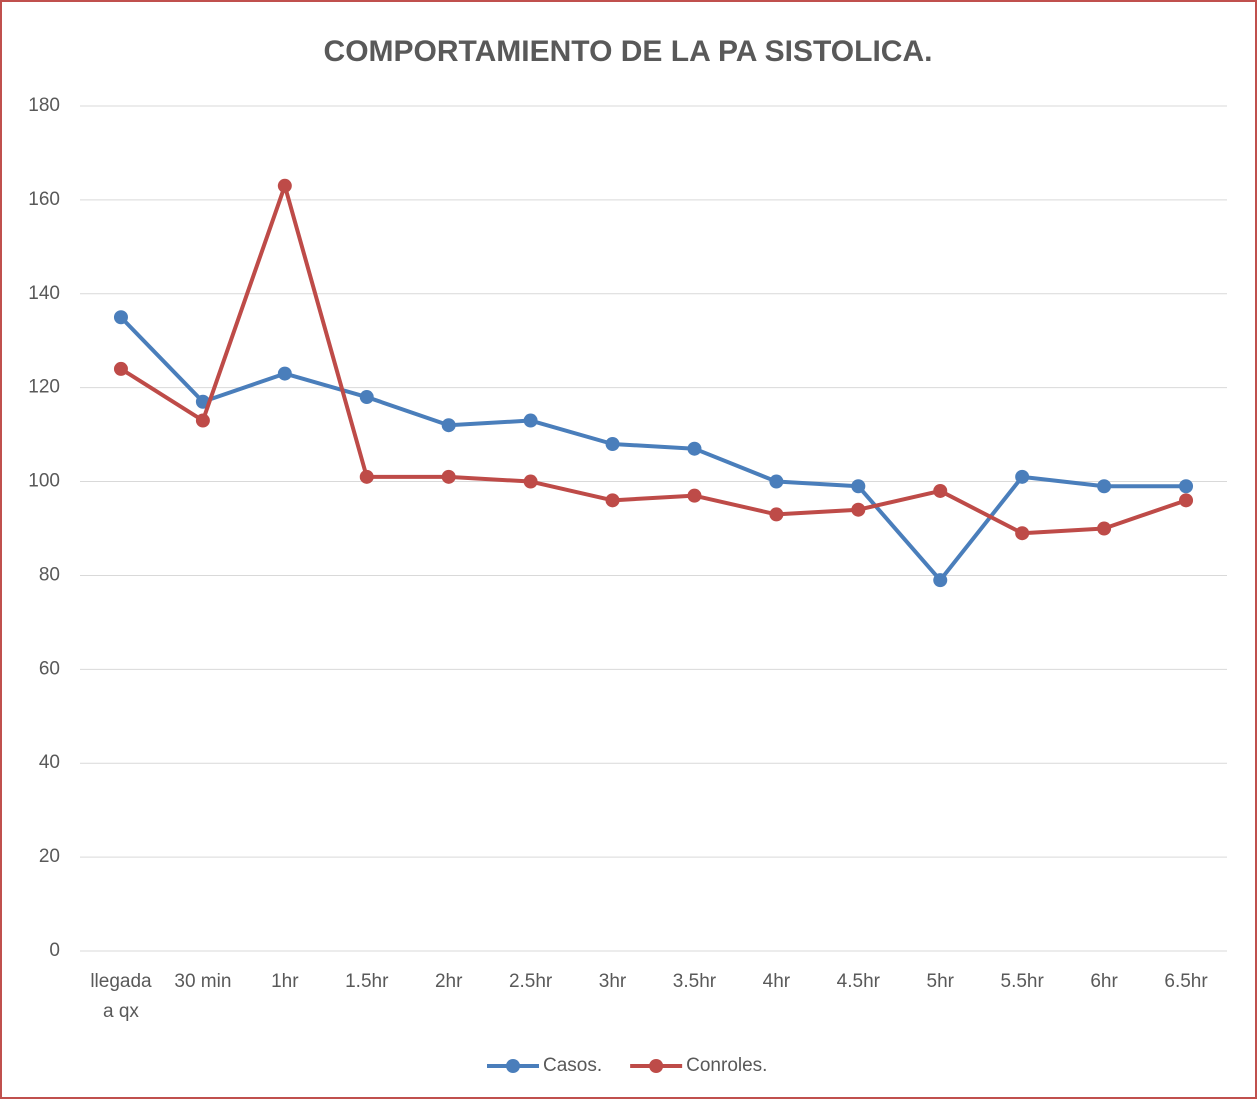 The image size is (1257, 1099). I want to click on x-tick-label: 2hr, so click(448, 981).